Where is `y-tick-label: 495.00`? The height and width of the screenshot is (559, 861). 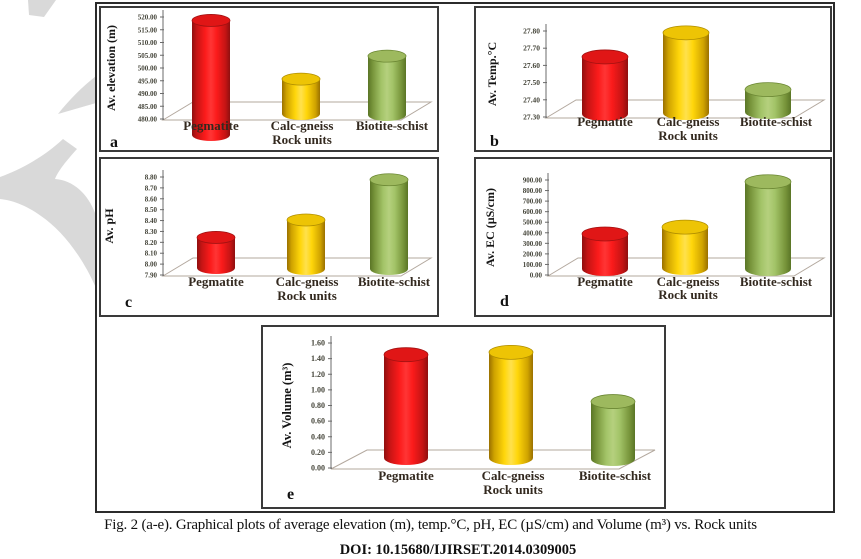 y-tick-label: 495.00 is located at coordinates (148, 81).